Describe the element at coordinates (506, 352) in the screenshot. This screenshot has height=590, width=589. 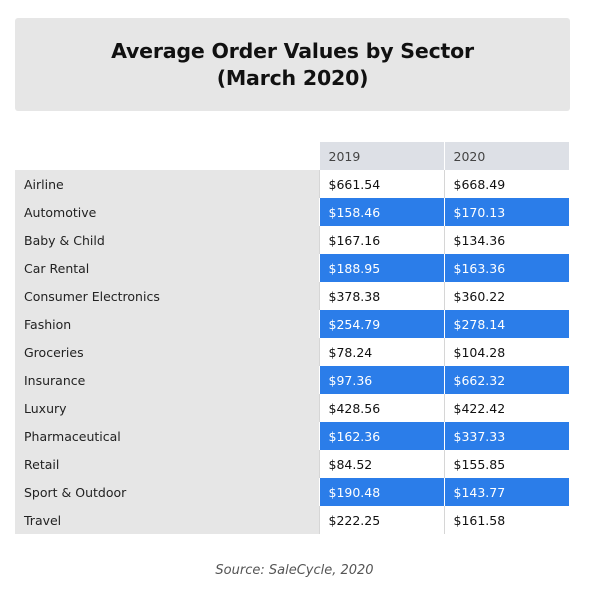
I see `value-2020-cell: $104.28` at that location.